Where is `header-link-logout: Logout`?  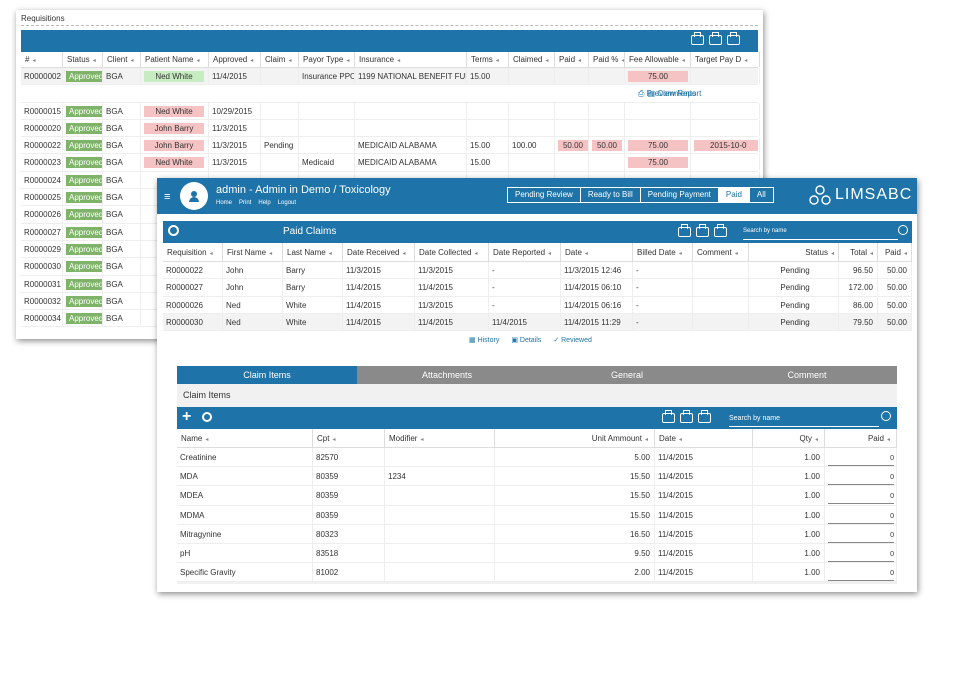
header-link-logout: Logout is located at coordinates (287, 203).